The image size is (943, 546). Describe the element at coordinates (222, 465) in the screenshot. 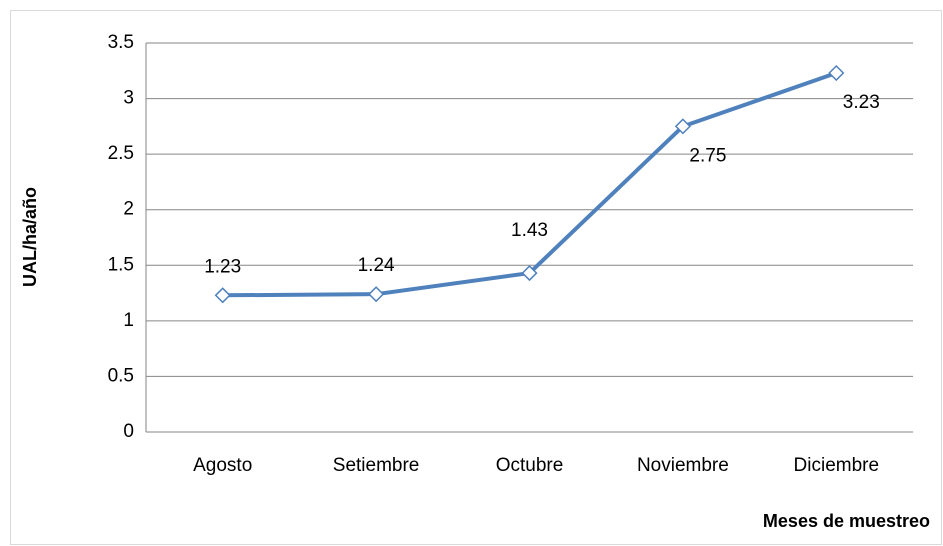

I see `x-tick-label: Agosto` at that location.